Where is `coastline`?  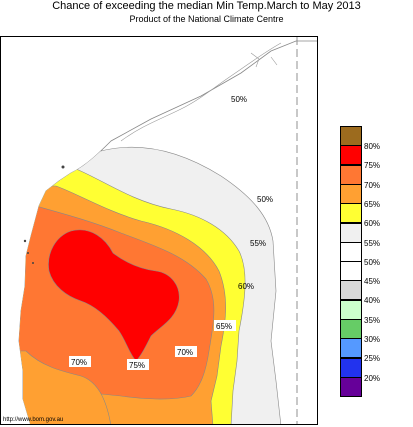
coastline is located at coordinates (201, 92).